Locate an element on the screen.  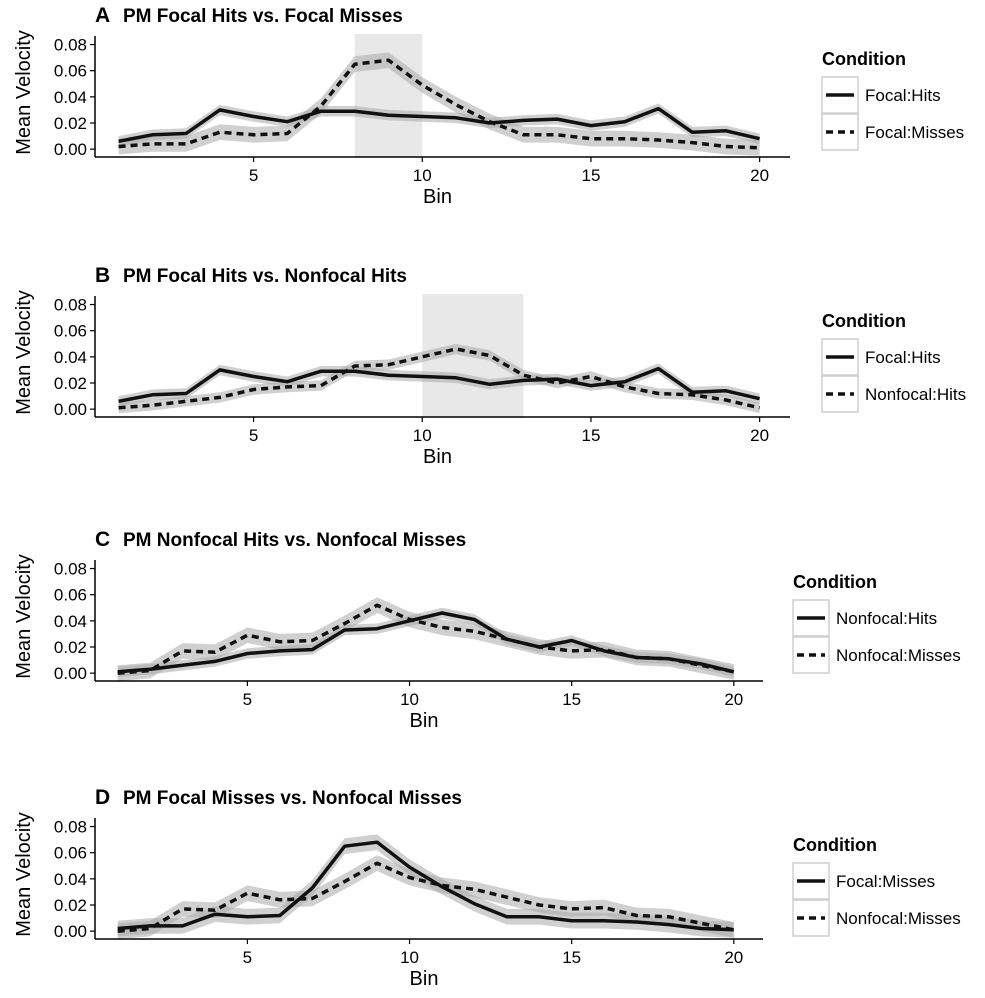
panel-title: PM Focal Hits vs. Nonfocal Hits is located at coordinates (265, 276).